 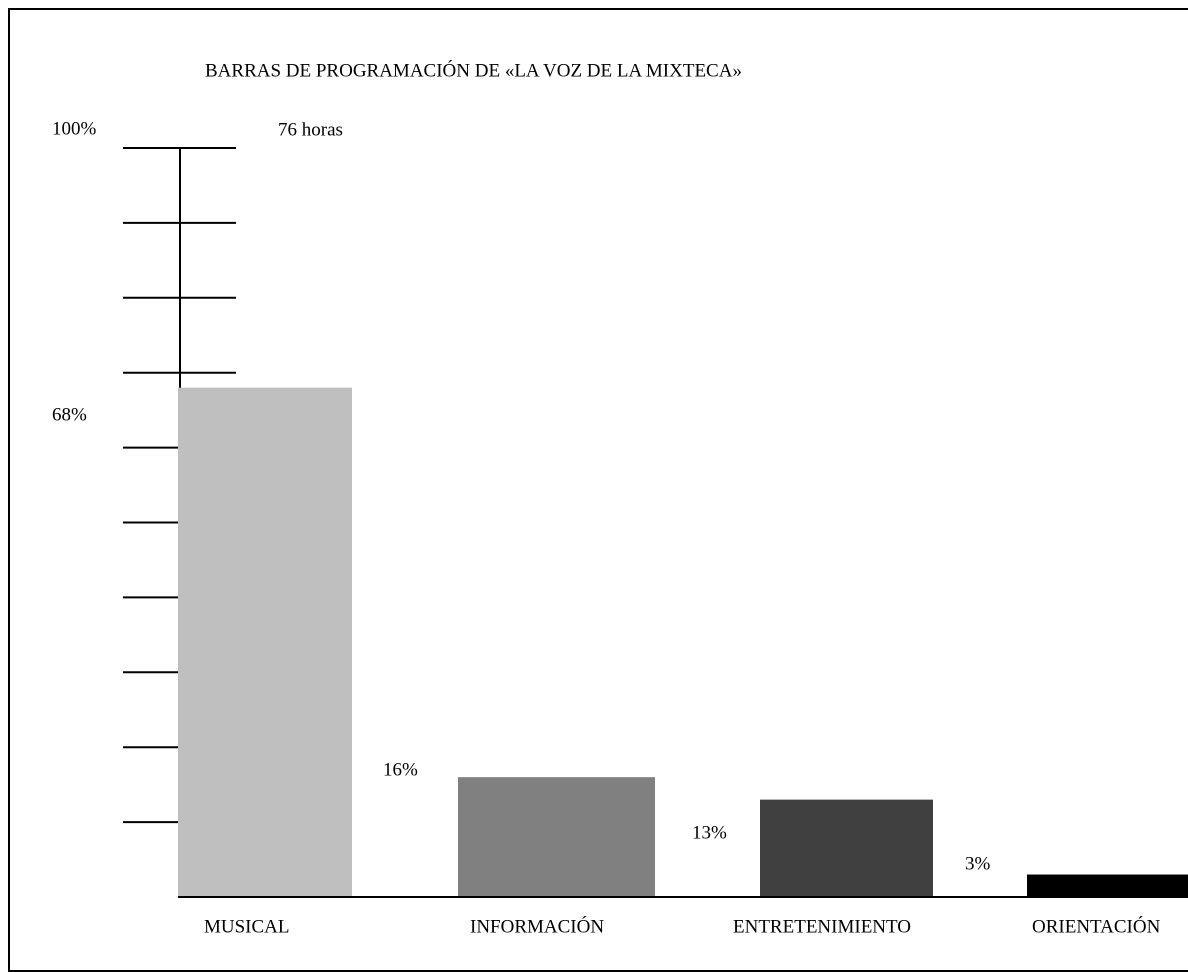 What do you see at coordinates (978, 863) in the screenshot?
I see `value-label: 3%` at bounding box center [978, 863].